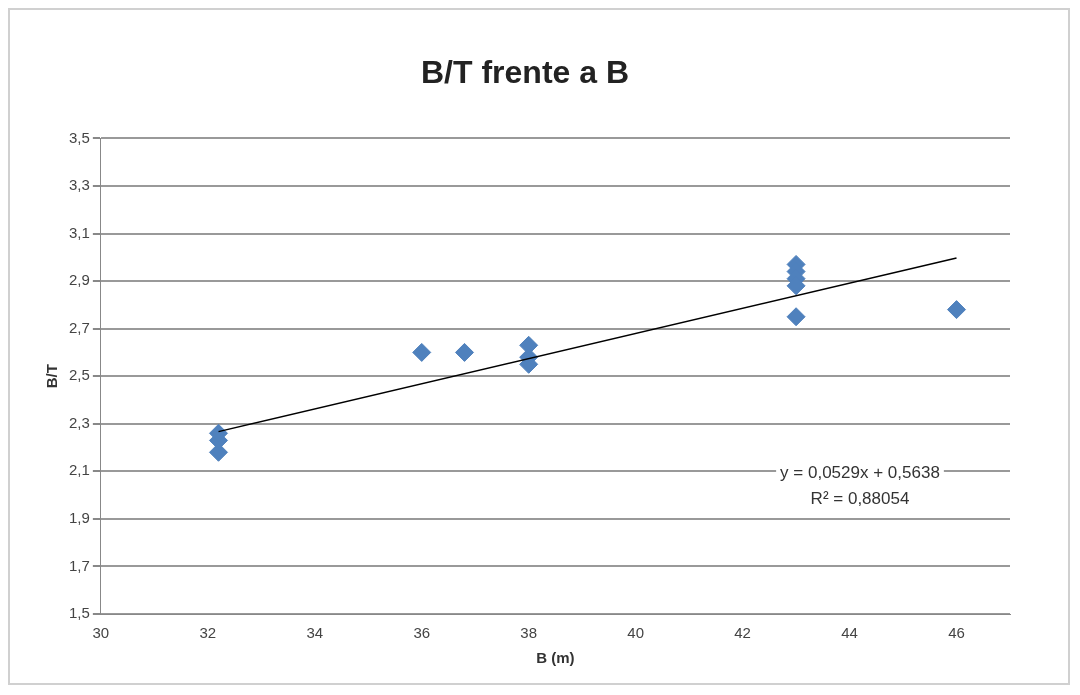 The width and height of the screenshot is (1080, 695). What do you see at coordinates (525, 72) in the screenshot?
I see `chart-title: B/T frente a B` at bounding box center [525, 72].